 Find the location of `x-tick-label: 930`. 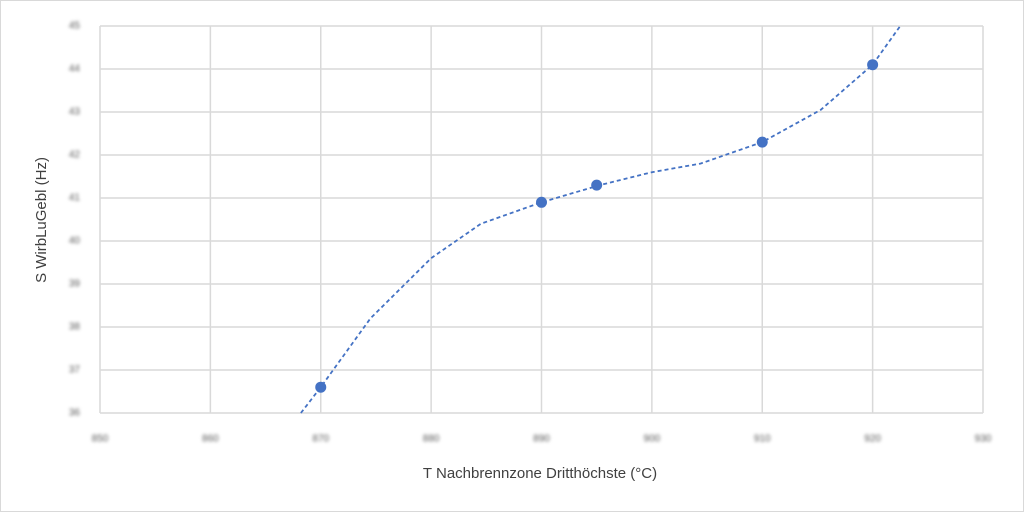

x-tick-label: 930 is located at coordinates (983, 439).